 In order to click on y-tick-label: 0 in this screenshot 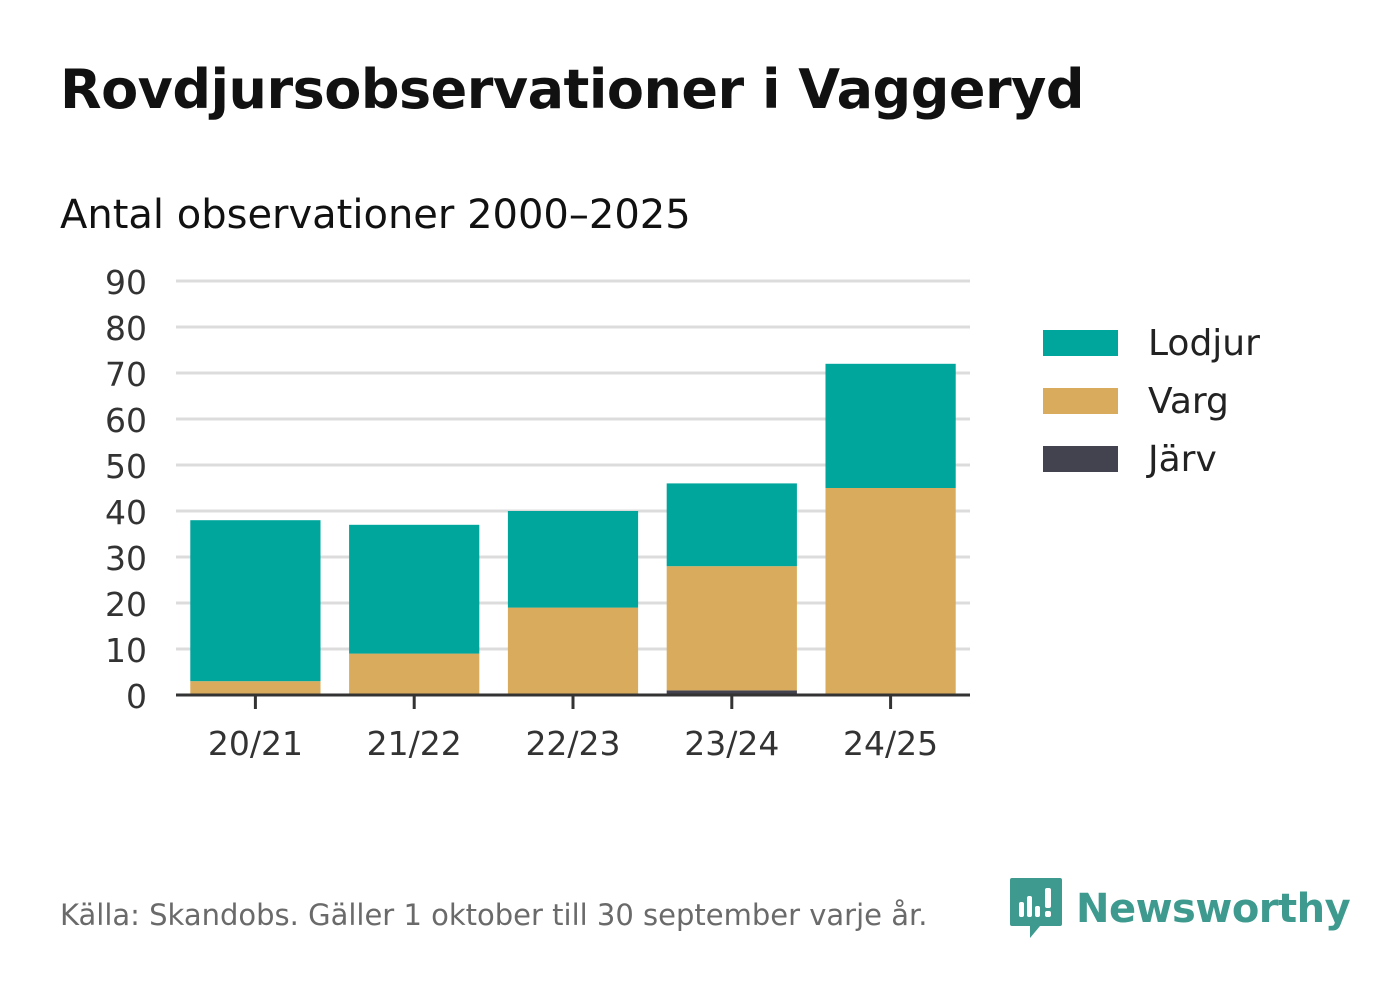, I will do `click(136, 696)`.